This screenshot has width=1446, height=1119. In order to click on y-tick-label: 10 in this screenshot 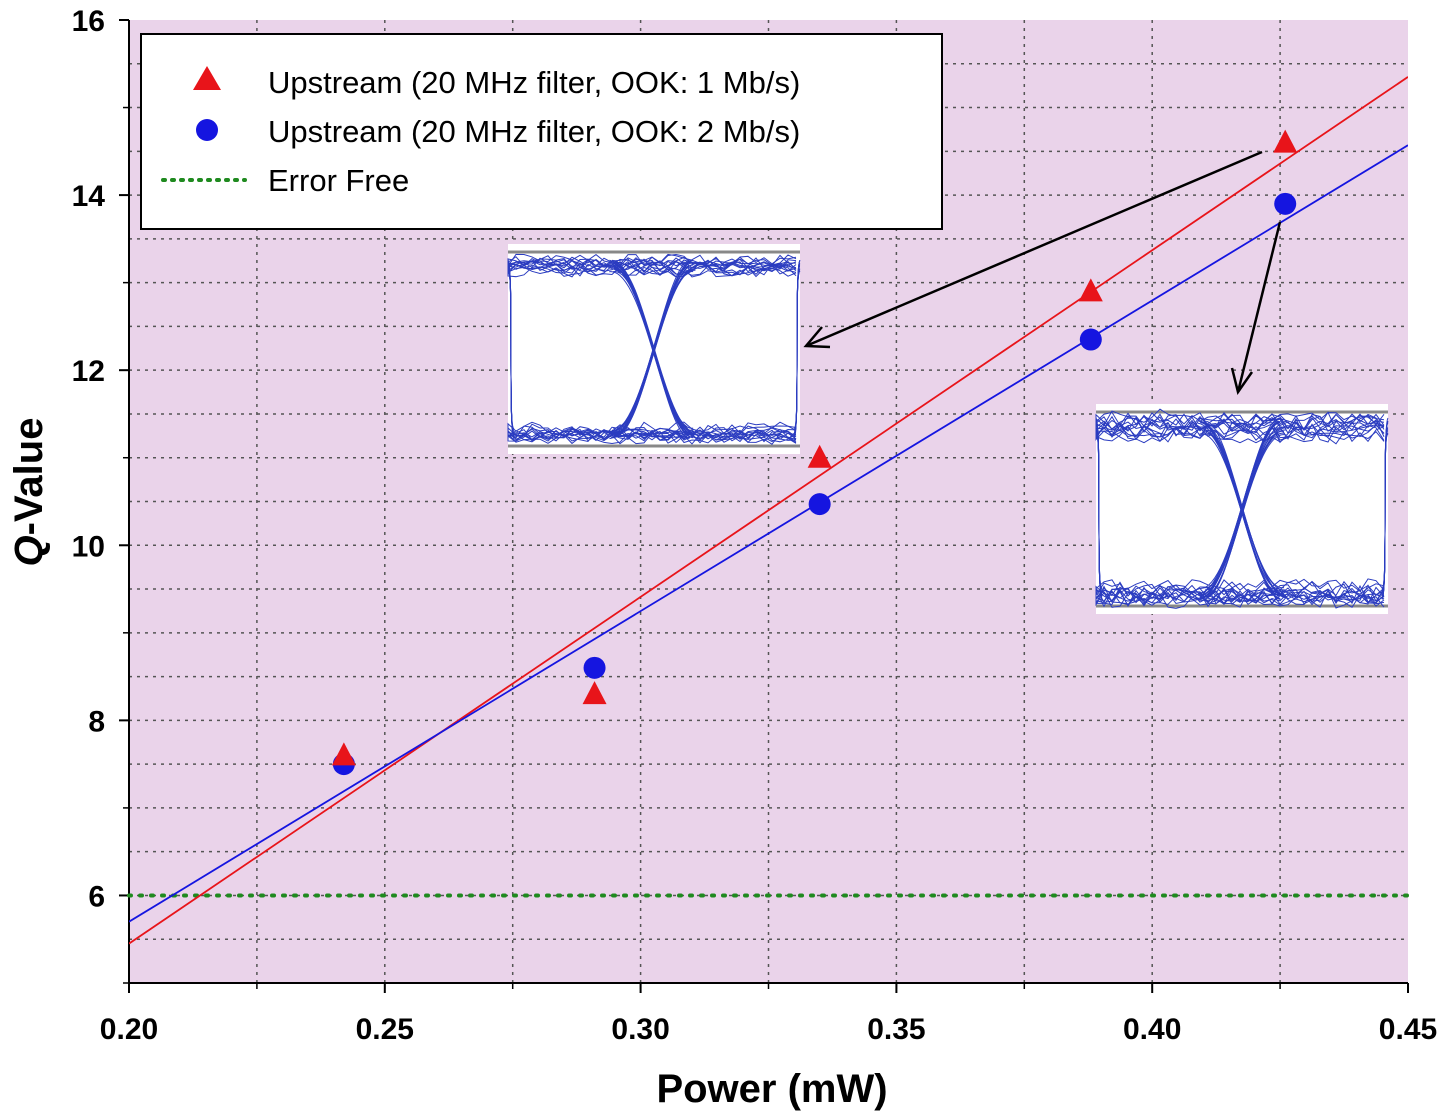, I will do `click(88, 546)`.